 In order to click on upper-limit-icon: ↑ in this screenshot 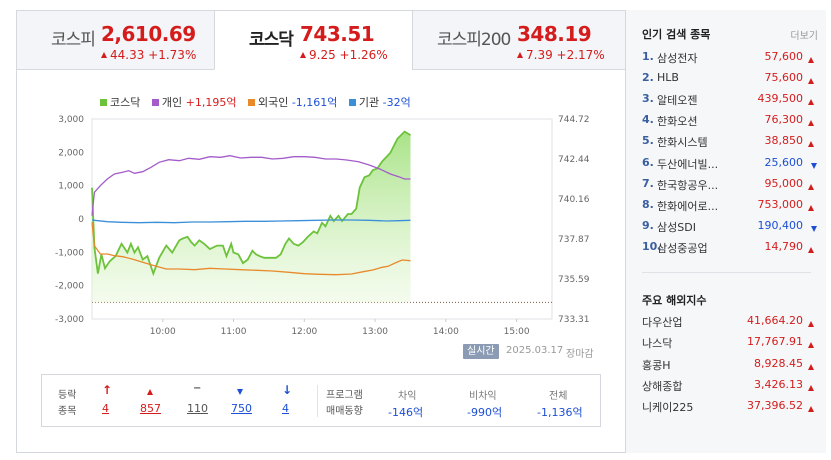, I will do `click(107, 390)`.